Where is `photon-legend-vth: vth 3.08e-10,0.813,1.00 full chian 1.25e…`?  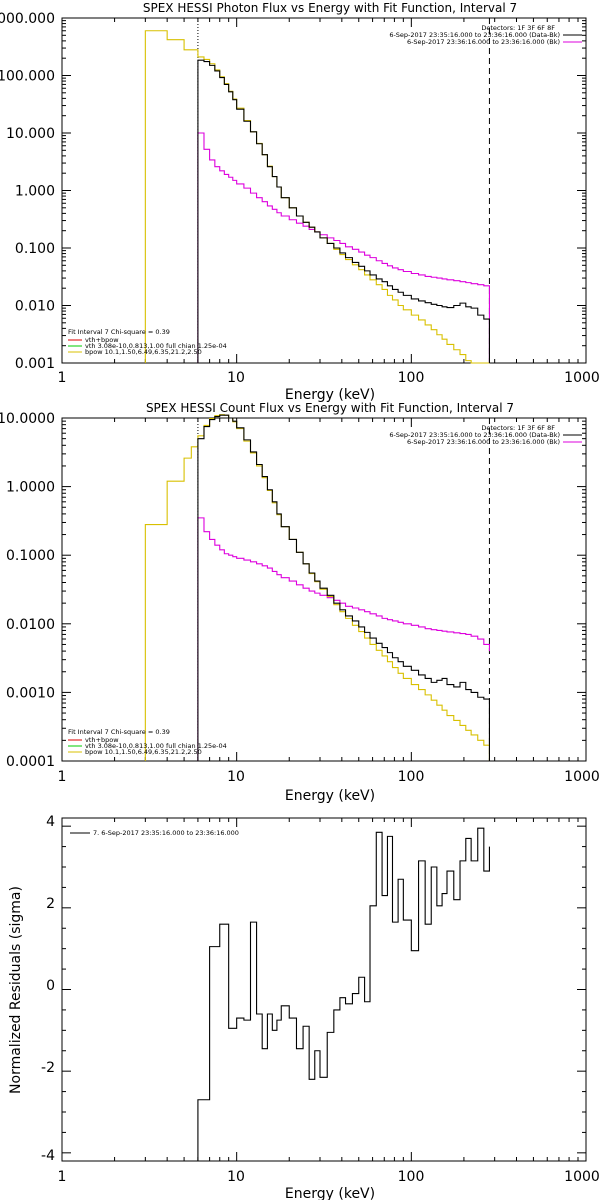 photon-legend-vth: vth 3.08e-10,0.813,1.00 full chian 1.25e… is located at coordinates (156, 346).